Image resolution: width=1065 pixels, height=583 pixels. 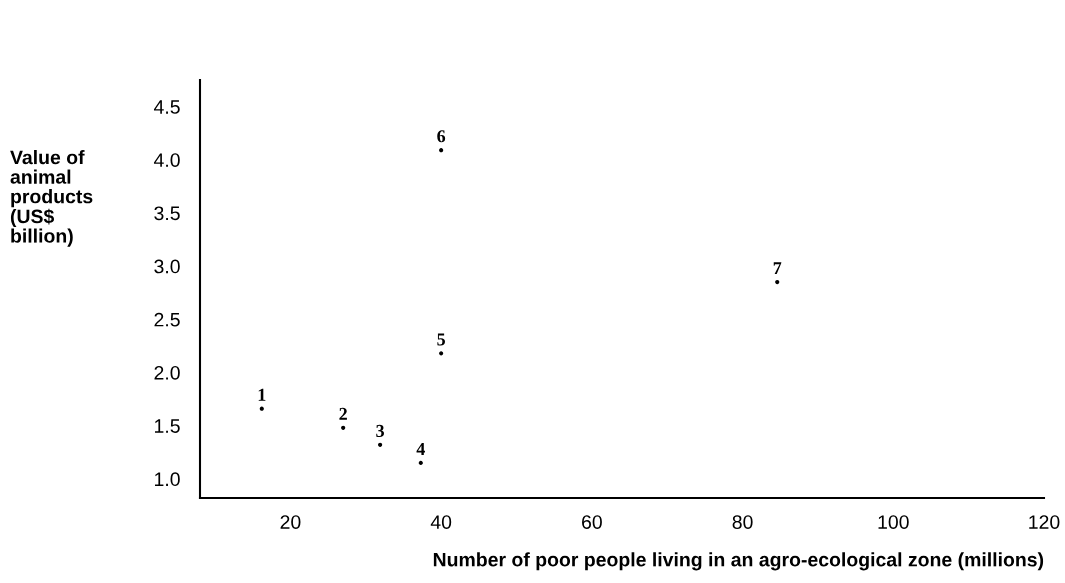 What do you see at coordinates (1044, 522) in the screenshot?
I see `x-tick-label: 120` at bounding box center [1044, 522].